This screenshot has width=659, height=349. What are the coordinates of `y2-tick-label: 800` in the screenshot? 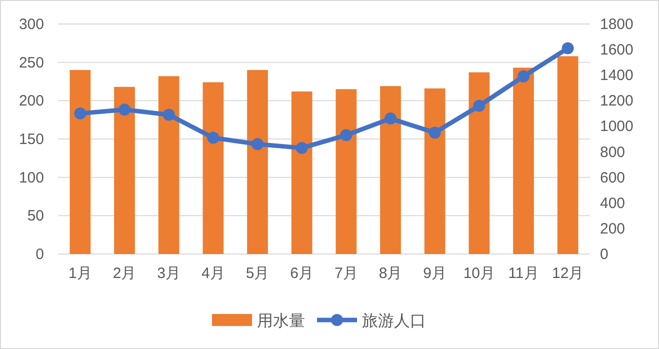 It's located at (613, 152).